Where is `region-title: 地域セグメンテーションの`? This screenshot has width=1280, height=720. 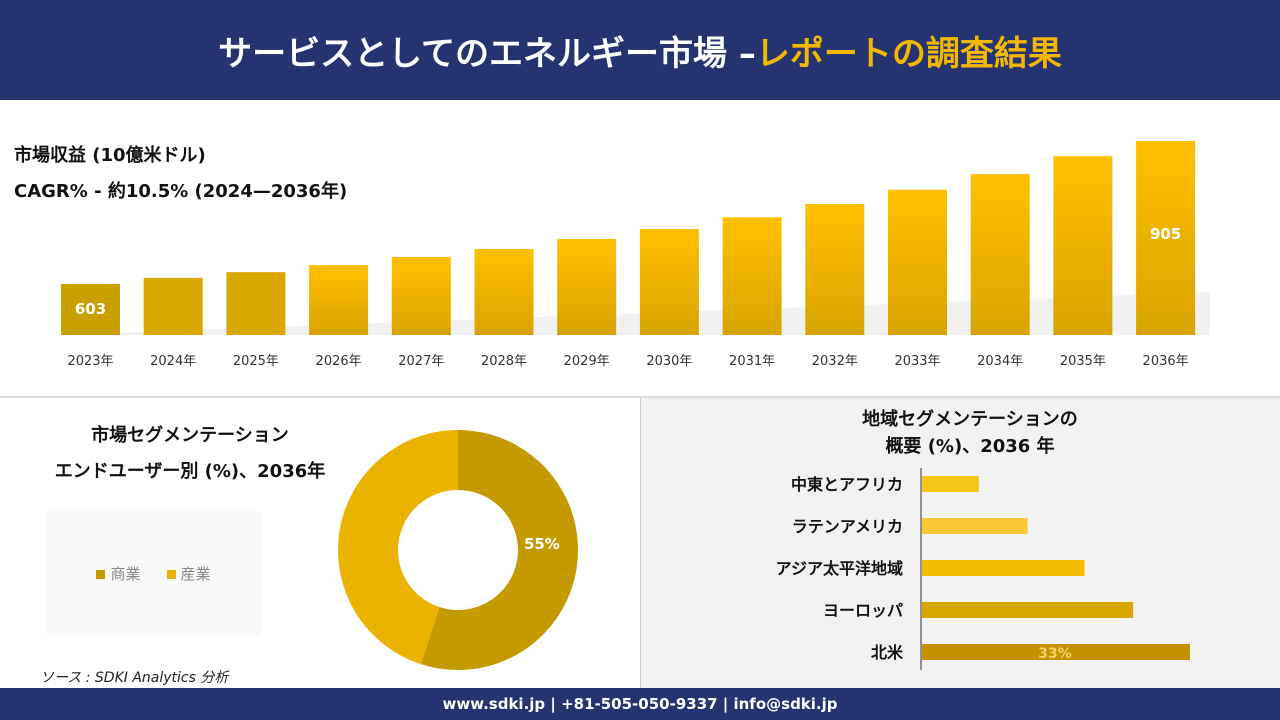 region-title: 地域セグメンテーションの is located at coordinates (970, 419).